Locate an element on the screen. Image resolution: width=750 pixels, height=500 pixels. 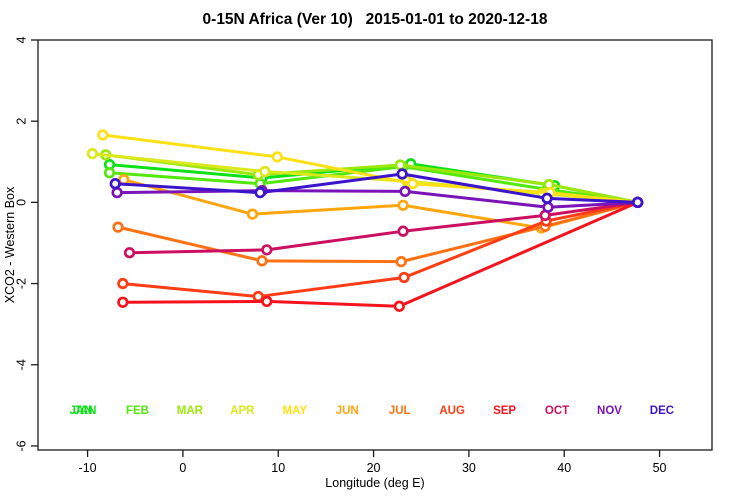
data-point-feb is located at coordinates (109, 173).